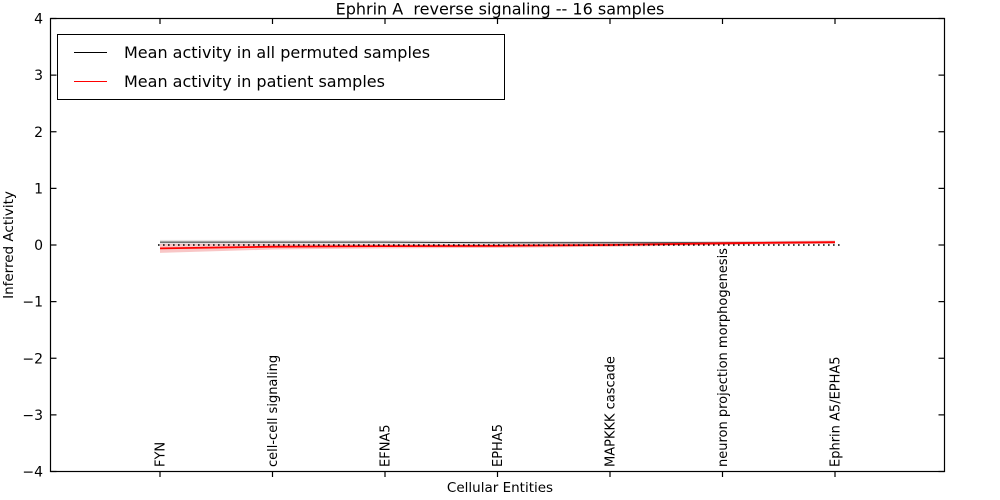 The height and width of the screenshot is (500, 1000). I want to click on x-tick-label: MAPKKK cascade, so click(611, 411).